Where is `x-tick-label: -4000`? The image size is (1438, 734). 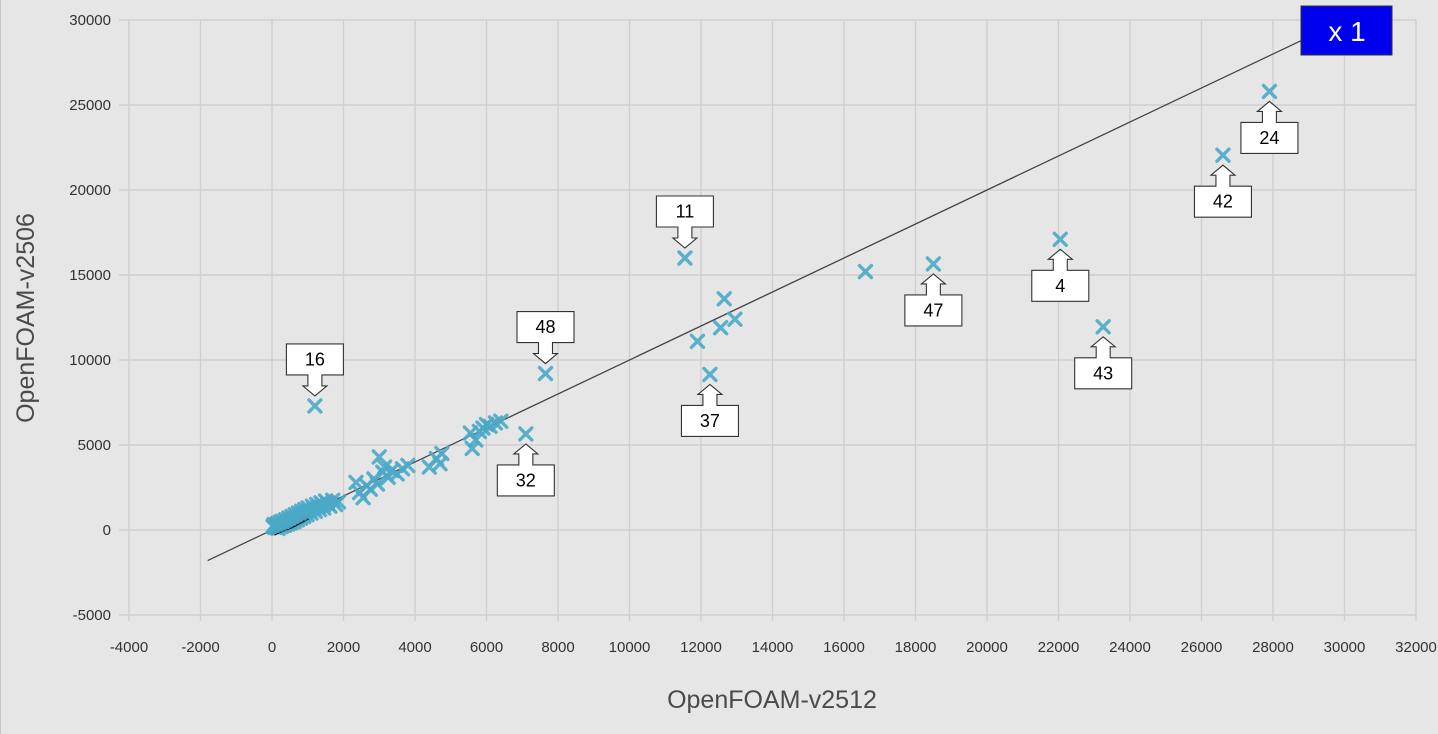
x-tick-label: -4000 is located at coordinates (129, 647).